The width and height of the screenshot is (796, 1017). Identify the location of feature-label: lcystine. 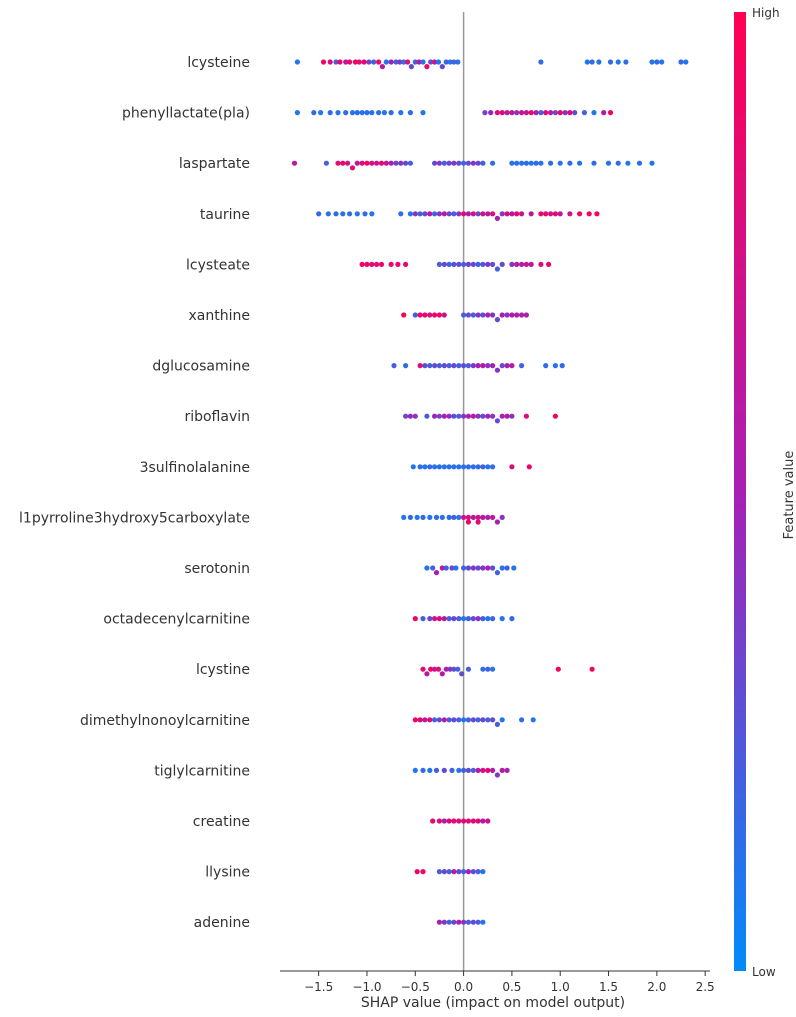
(223, 670).